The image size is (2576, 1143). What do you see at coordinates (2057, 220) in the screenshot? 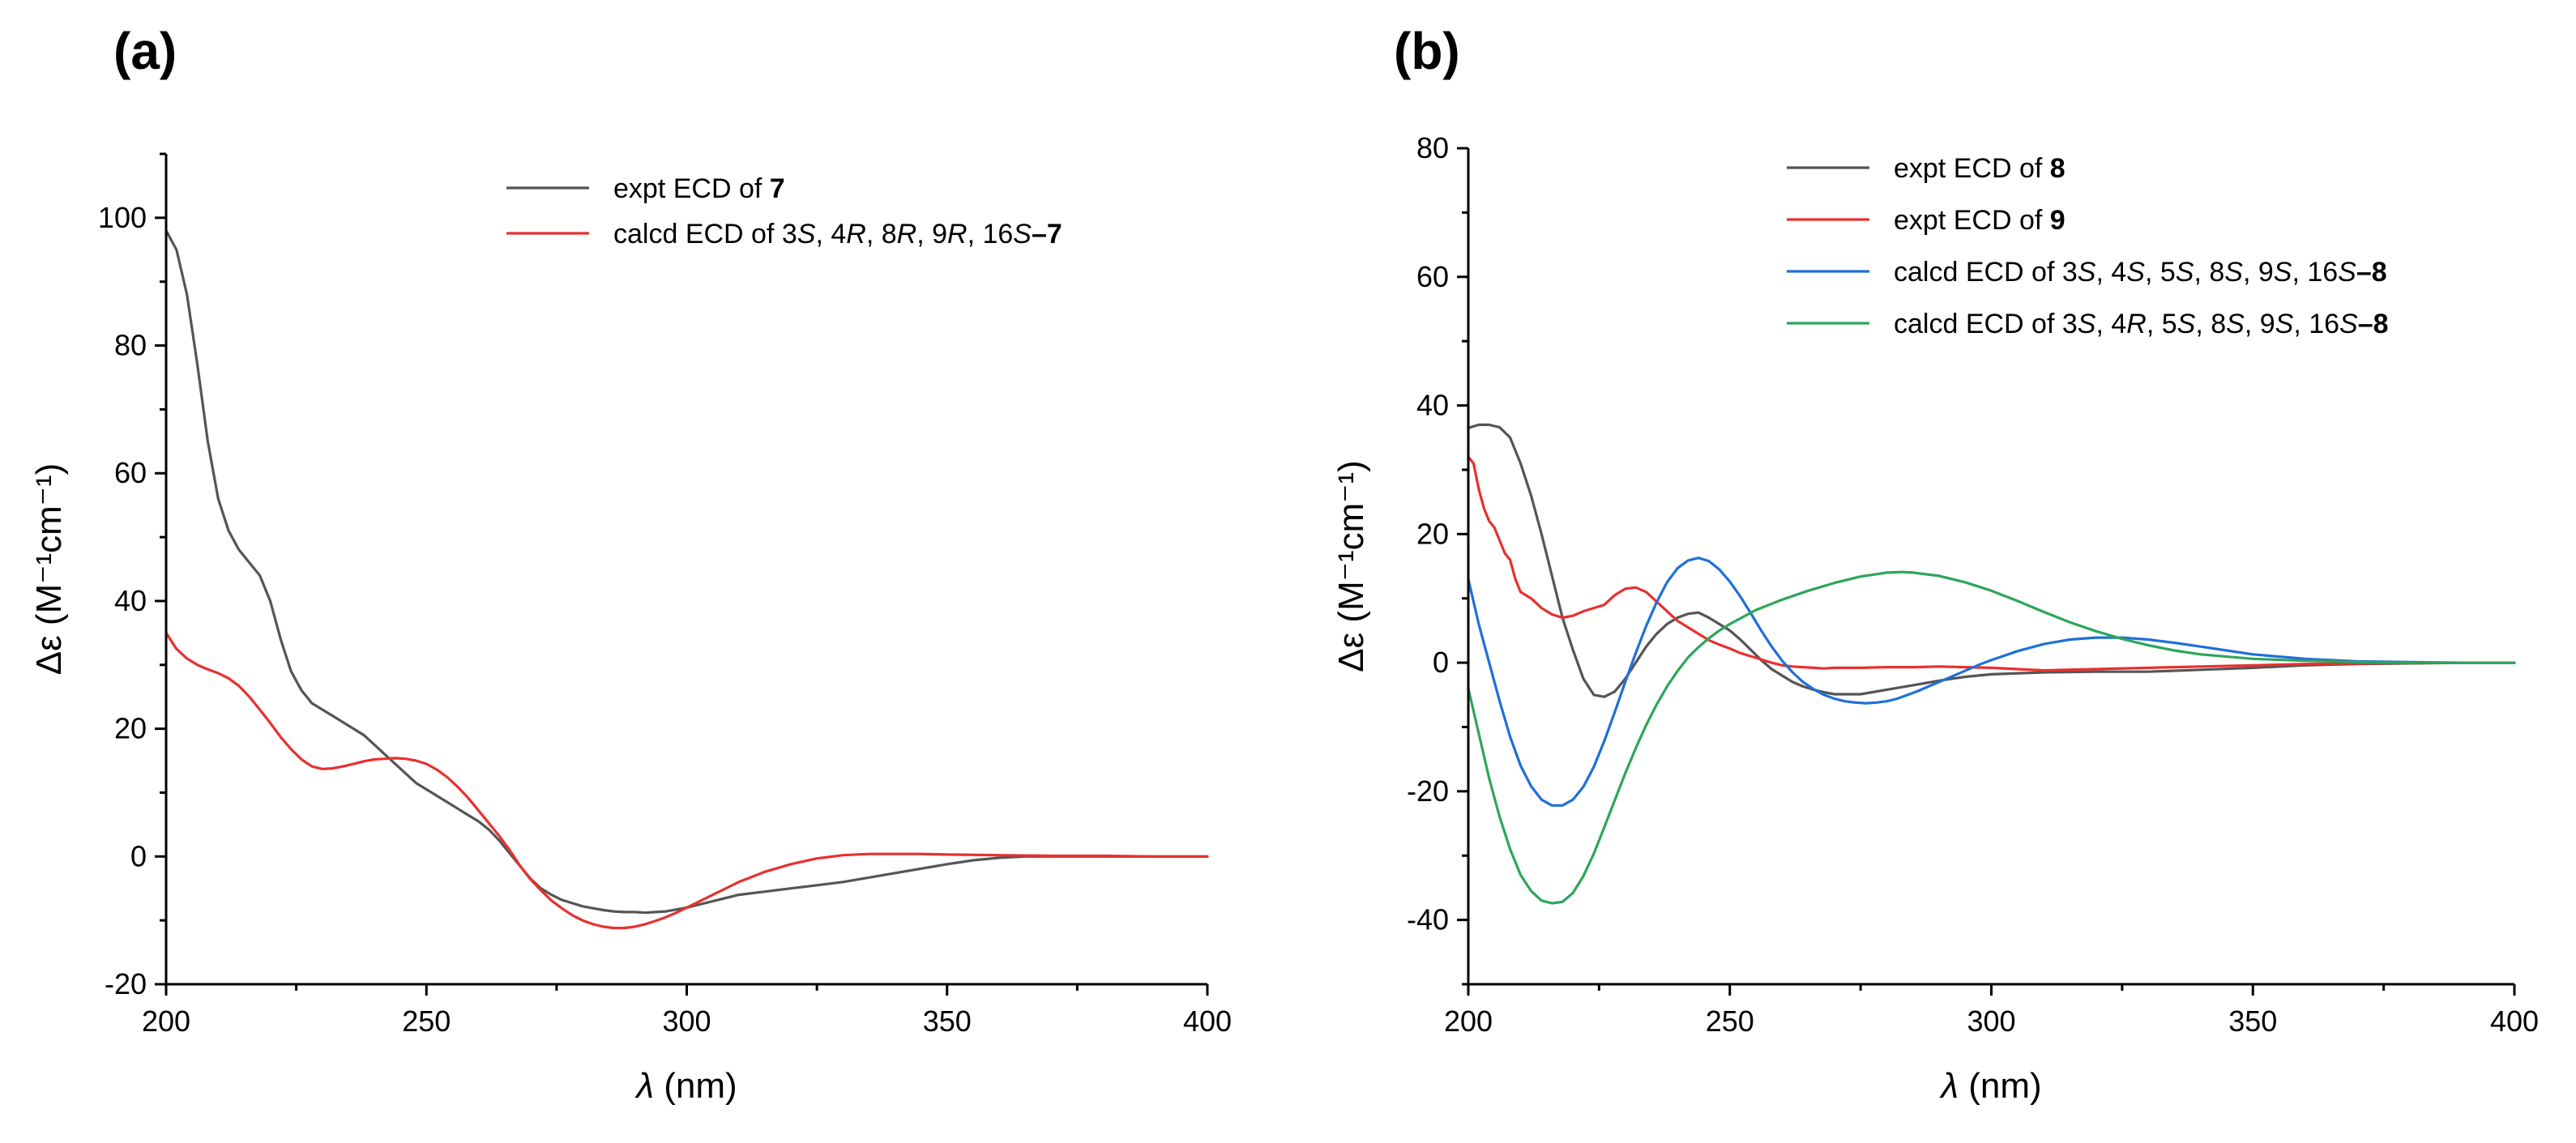
I see `legend-text-part: 9` at bounding box center [2057, 220].